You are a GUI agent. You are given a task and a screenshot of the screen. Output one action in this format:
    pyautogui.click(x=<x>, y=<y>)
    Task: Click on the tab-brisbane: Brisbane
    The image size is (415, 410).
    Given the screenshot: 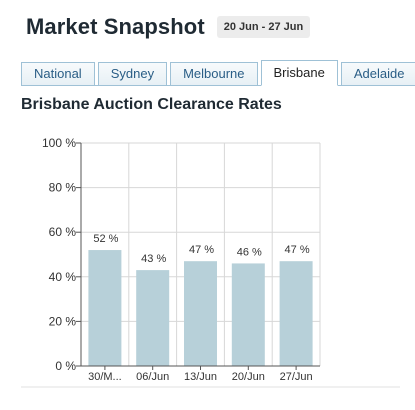 What is the action you would take?
    pyautogui.click(x=299, y=73)
    